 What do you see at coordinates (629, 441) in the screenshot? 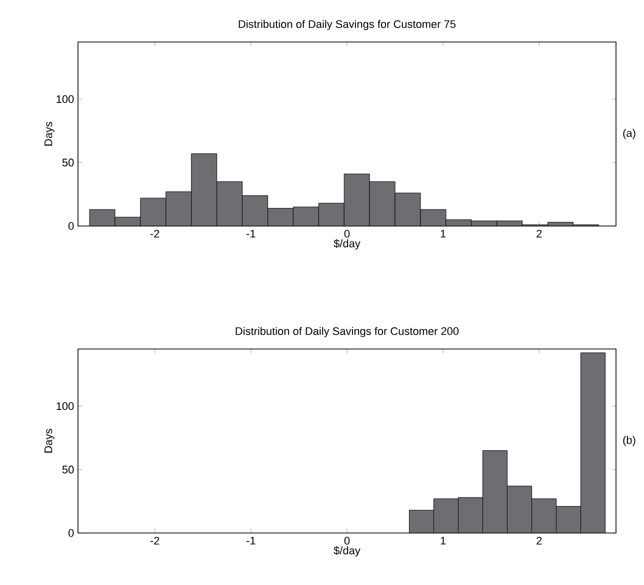
I see `text: (b)` at bounding box center [629, 441].